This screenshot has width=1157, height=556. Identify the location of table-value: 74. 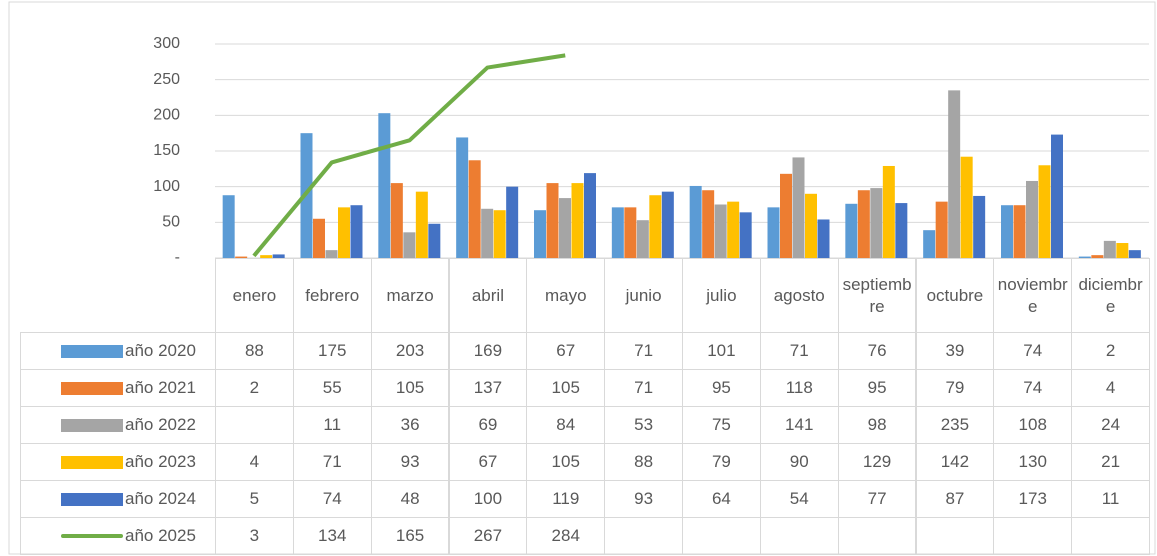
(332, 499).